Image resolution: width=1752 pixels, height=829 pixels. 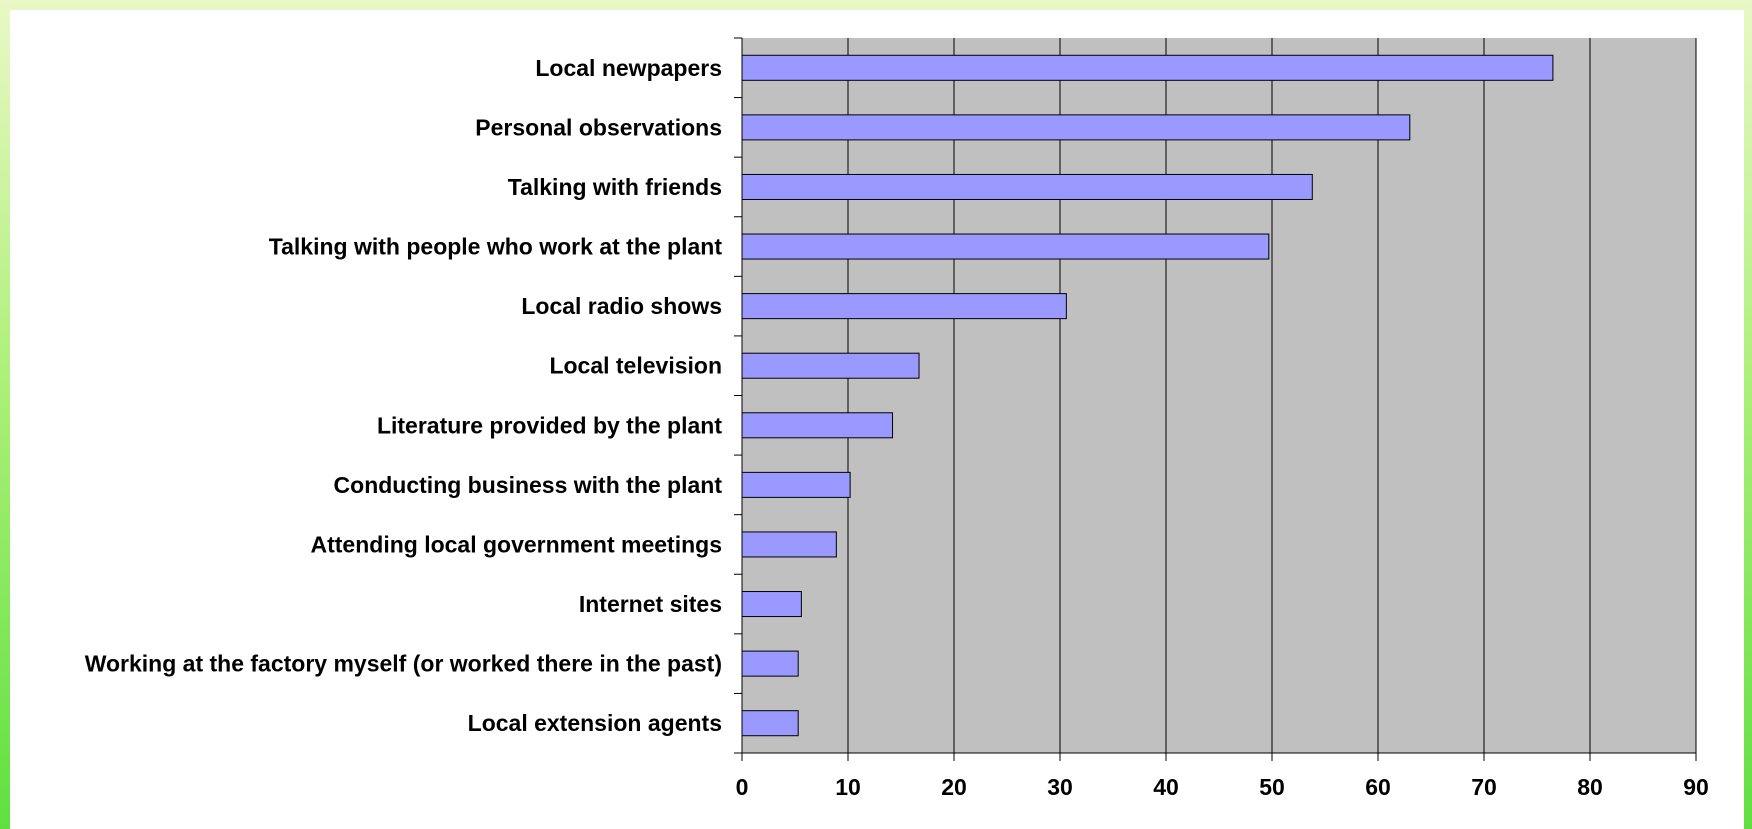 What do you see at coordinates (1272, 787) in the screenshot?
I see `x-tick-label: 50` at bounding box center [1272, 787].